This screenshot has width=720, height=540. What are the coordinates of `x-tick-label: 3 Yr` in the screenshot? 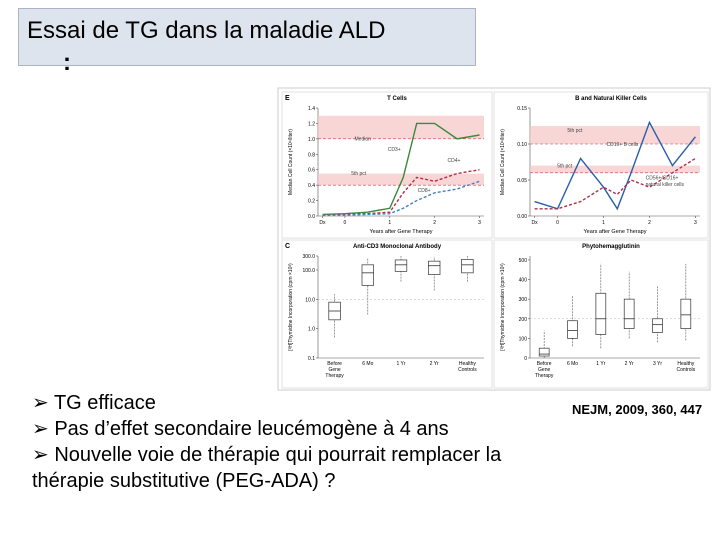 It's located at (657, 364).